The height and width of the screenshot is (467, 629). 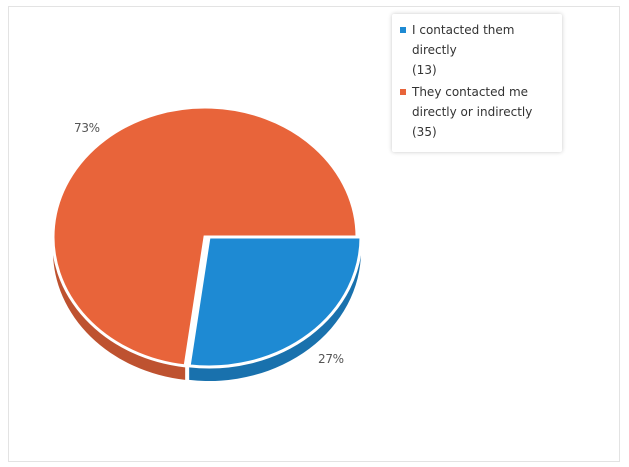 I want to click on legend-label: I contacted them directly, so click(x=463, y=40).